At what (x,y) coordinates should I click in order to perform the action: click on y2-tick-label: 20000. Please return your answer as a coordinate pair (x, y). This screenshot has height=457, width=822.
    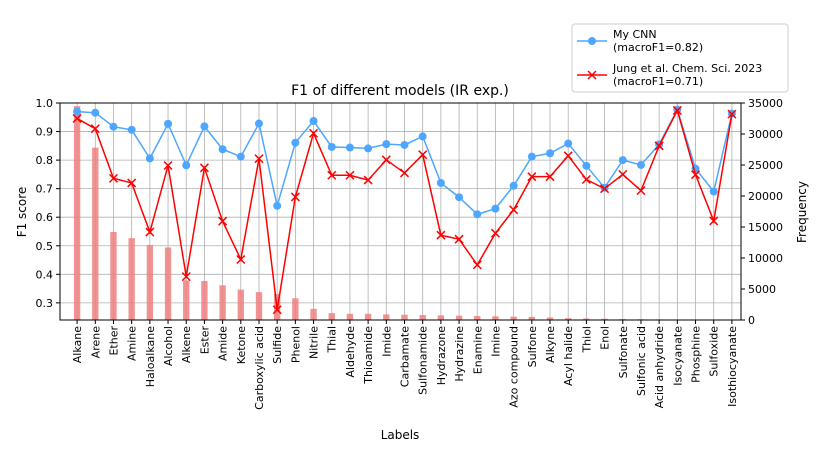
    Looking at the image, I should click on (765, 196).